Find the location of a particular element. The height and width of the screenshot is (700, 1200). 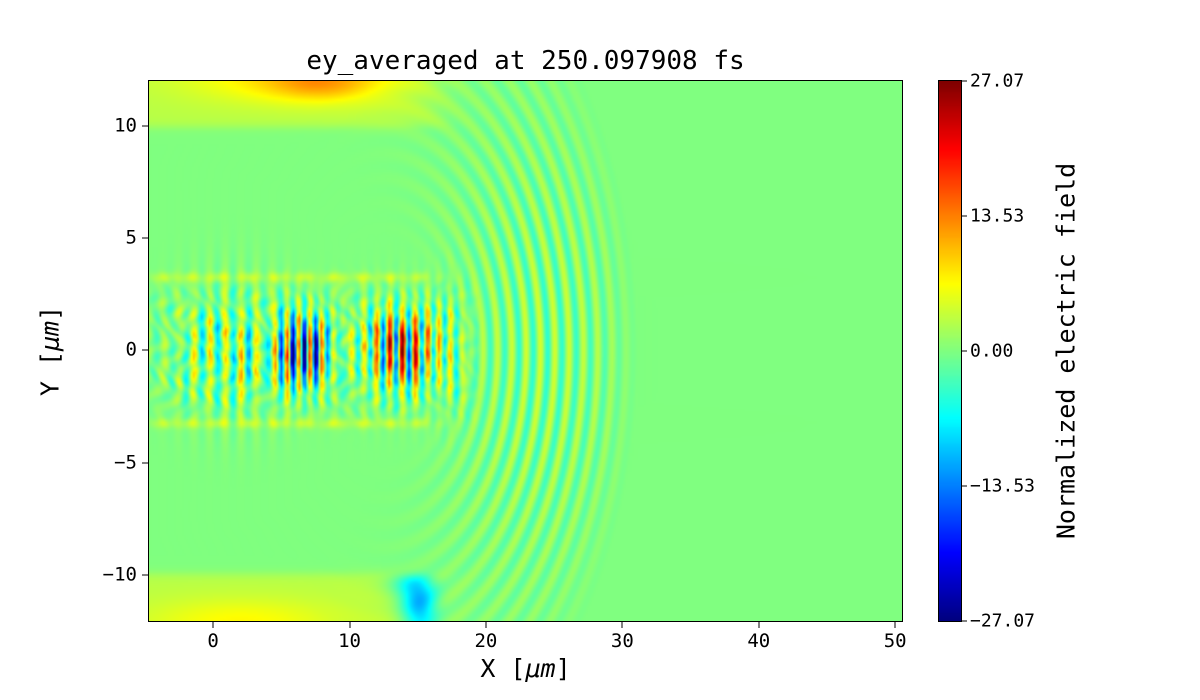

colorbar-tick-label: 27.07 is located at coordinates (997, 81).